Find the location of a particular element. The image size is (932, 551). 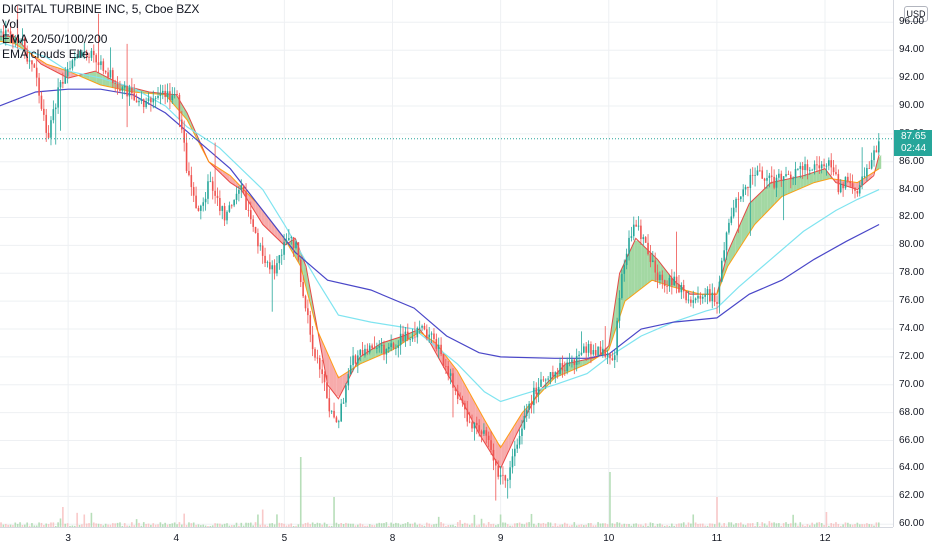

price-tick-label: 82.00 is located at coordinates (911, 216).